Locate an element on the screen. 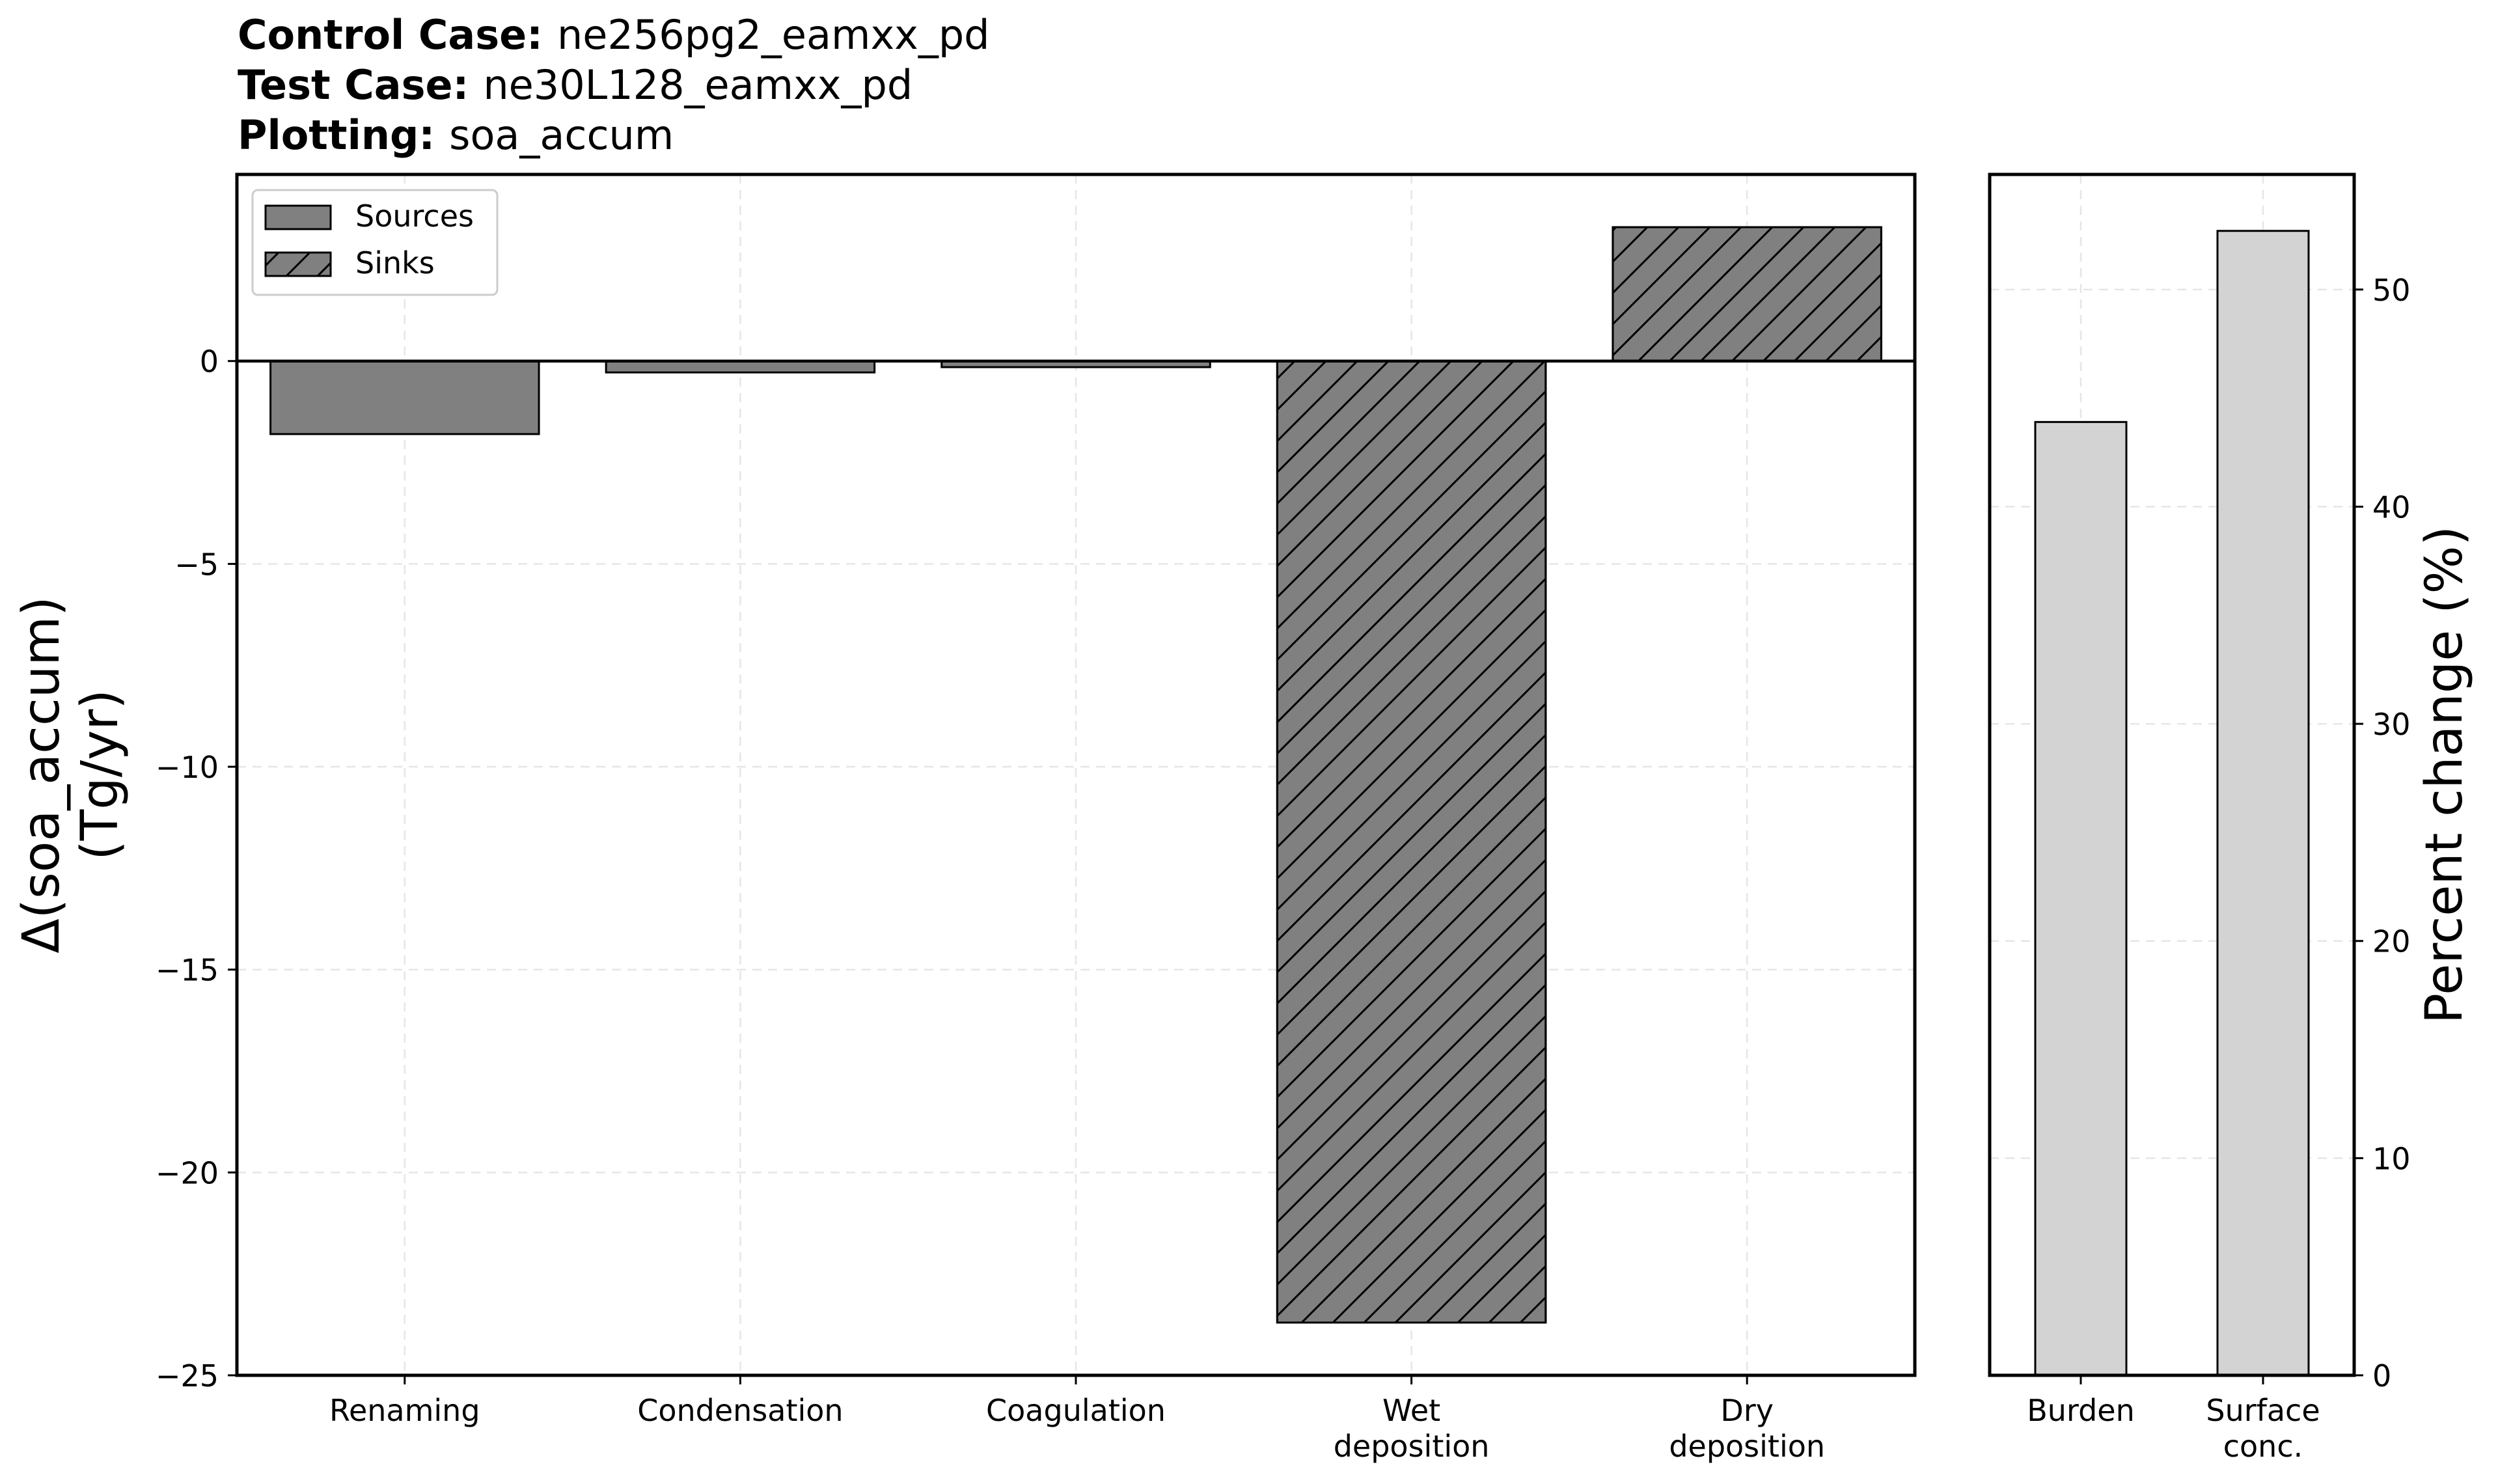 This screenshot has width=2498, height=1484. x-tick-label-conc: conc. is located at coordinates (2263, 1446).